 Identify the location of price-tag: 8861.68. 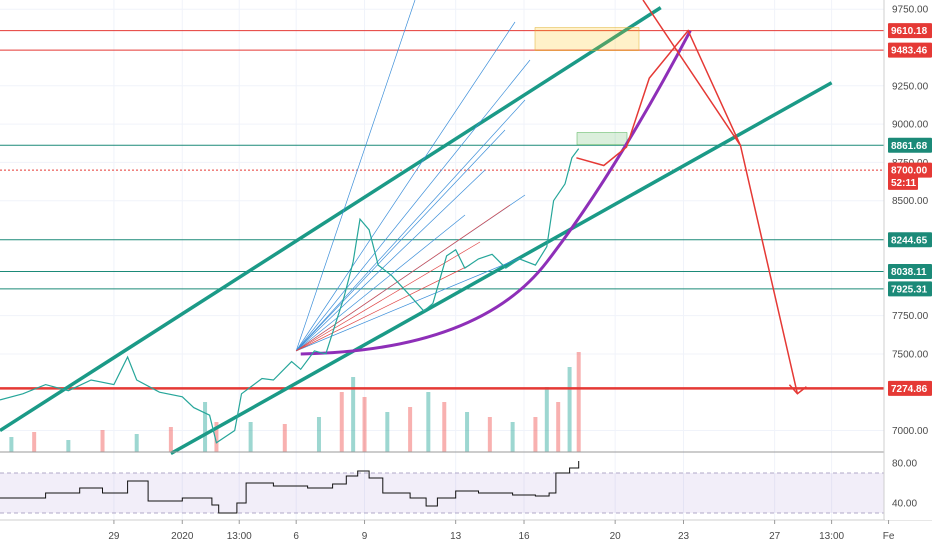
(910, 145).